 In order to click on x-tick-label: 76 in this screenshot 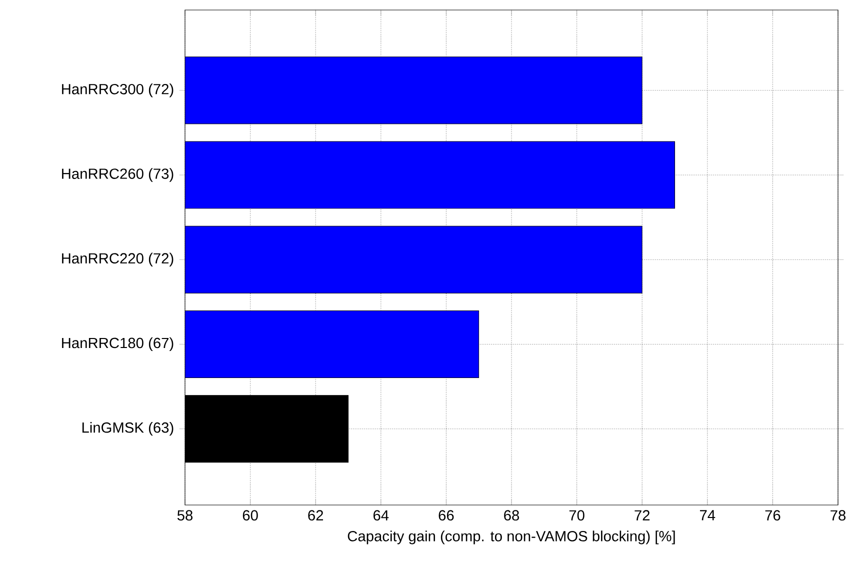, I will do `click(772, 515)`.